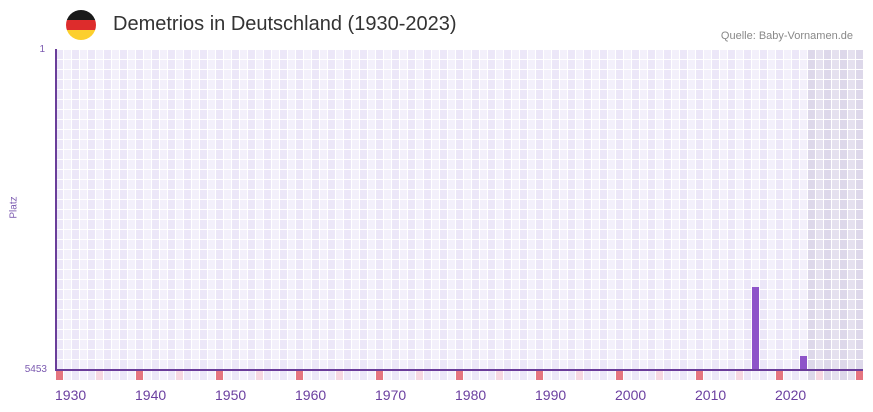 This screenshot has width=873, height=412. What do you see at coordinates (155, 210) in the screenshot?
I see `year-column-1942` at bounding box center [155, 210].